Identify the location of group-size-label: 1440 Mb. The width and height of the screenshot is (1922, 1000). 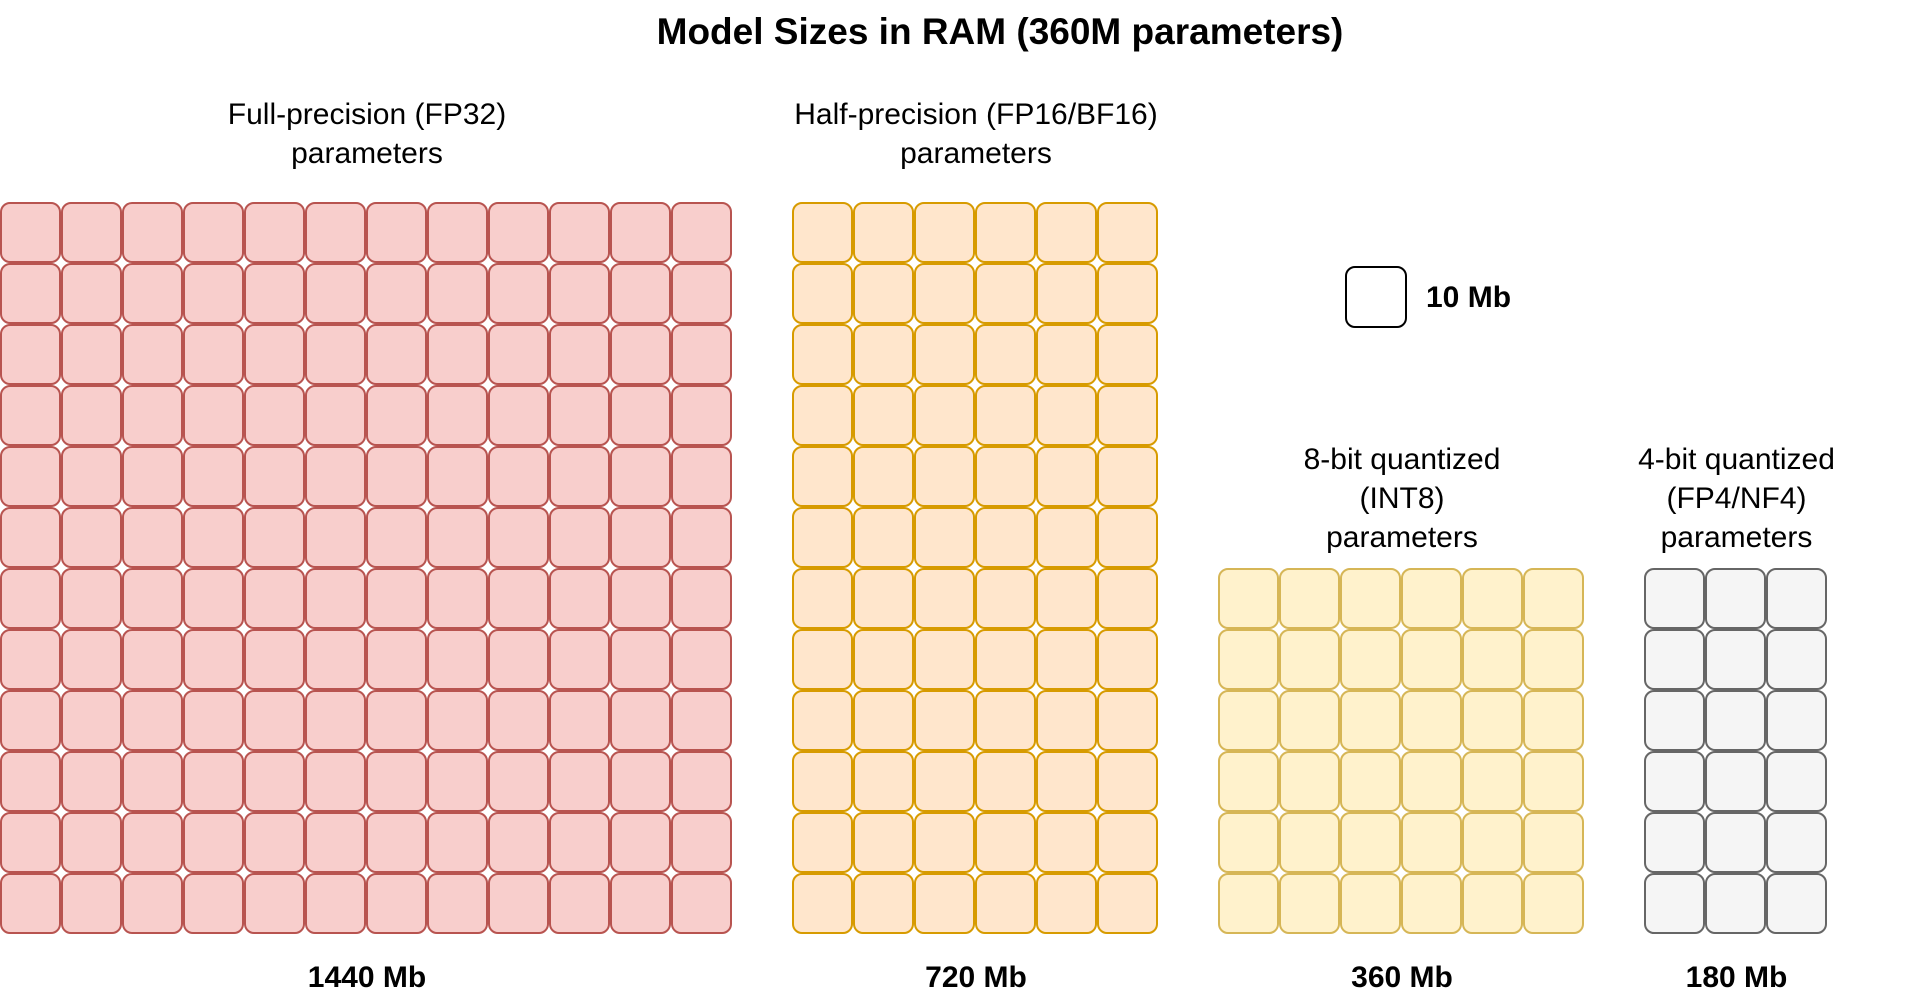
(367, 977).